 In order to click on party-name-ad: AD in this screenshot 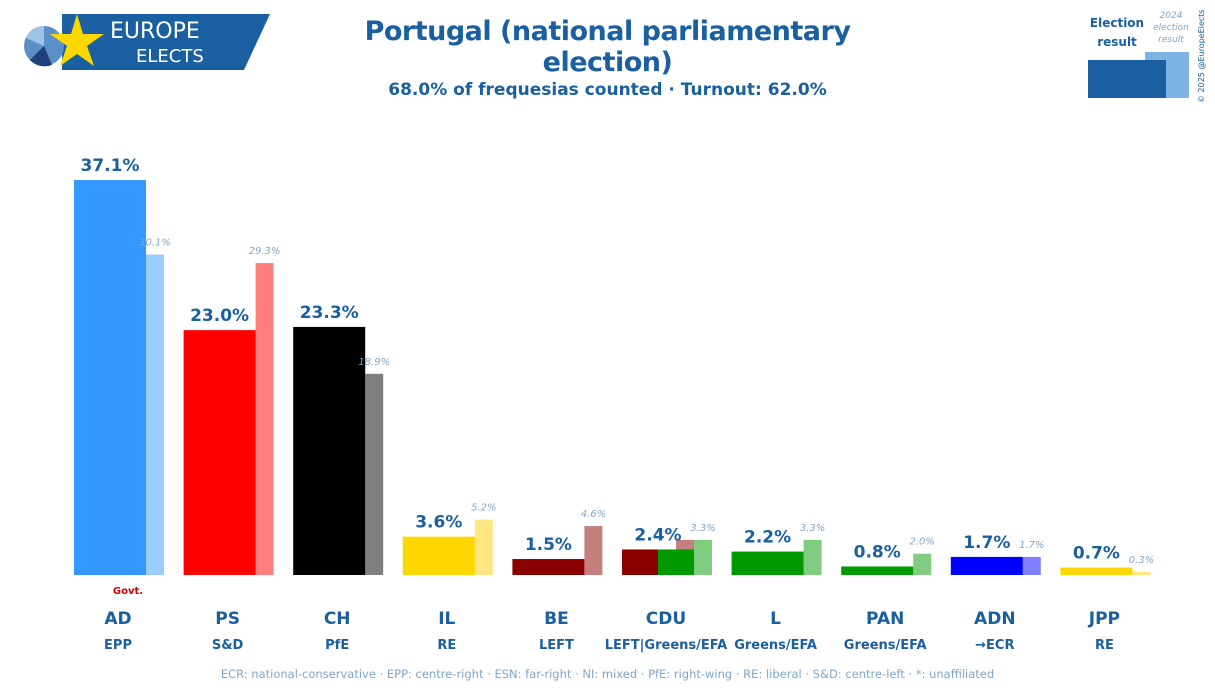, I will do `click(117, 619)`.